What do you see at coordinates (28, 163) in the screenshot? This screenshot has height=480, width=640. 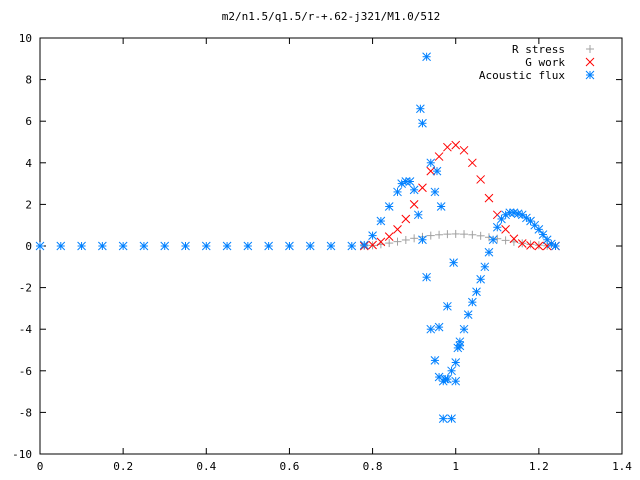 I see `y-tick-label: 4` at bounding box center [28, 163].